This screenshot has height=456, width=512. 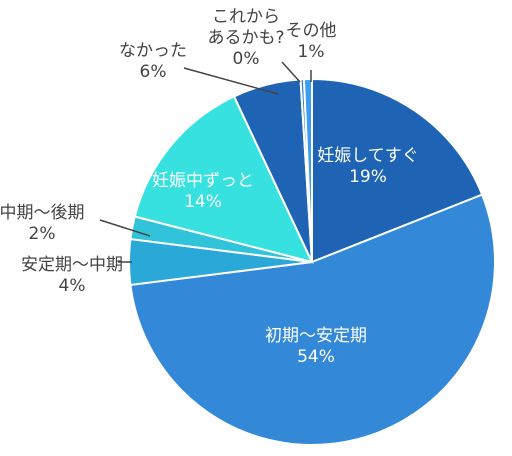 I want to click on slice-name: これから, so click(x=246, y=17).